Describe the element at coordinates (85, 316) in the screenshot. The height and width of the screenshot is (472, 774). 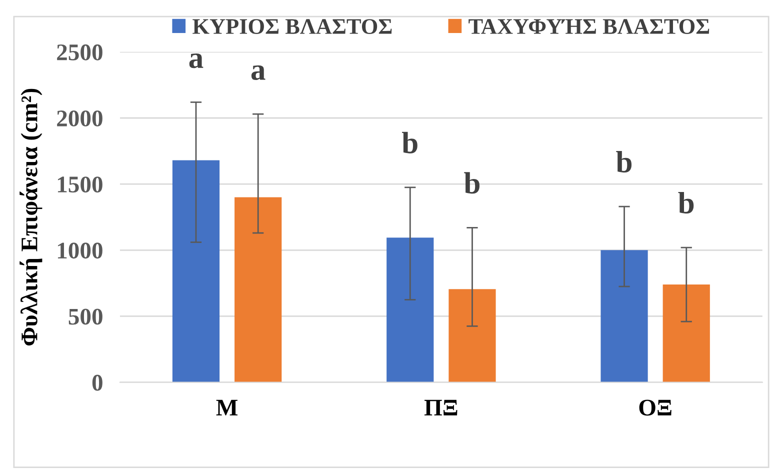
I see `y-tick-label: 500` at that location.